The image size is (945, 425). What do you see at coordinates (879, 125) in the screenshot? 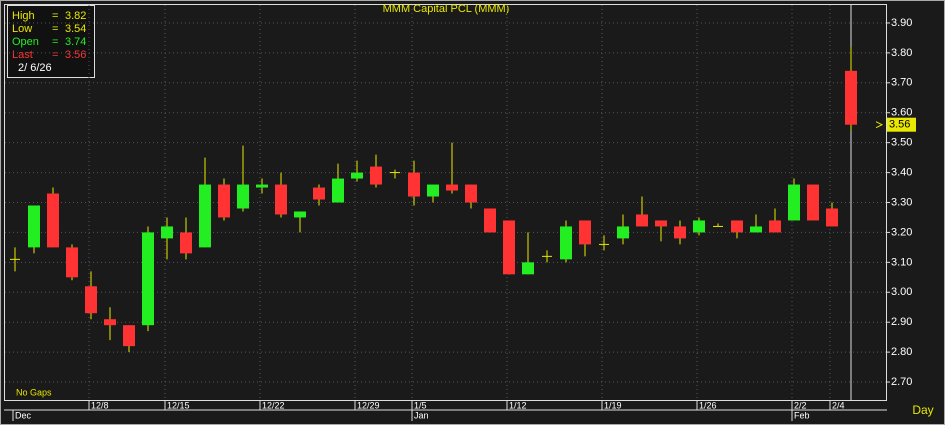
I see `last-marker-arrow` at bounding box center [879, 125].